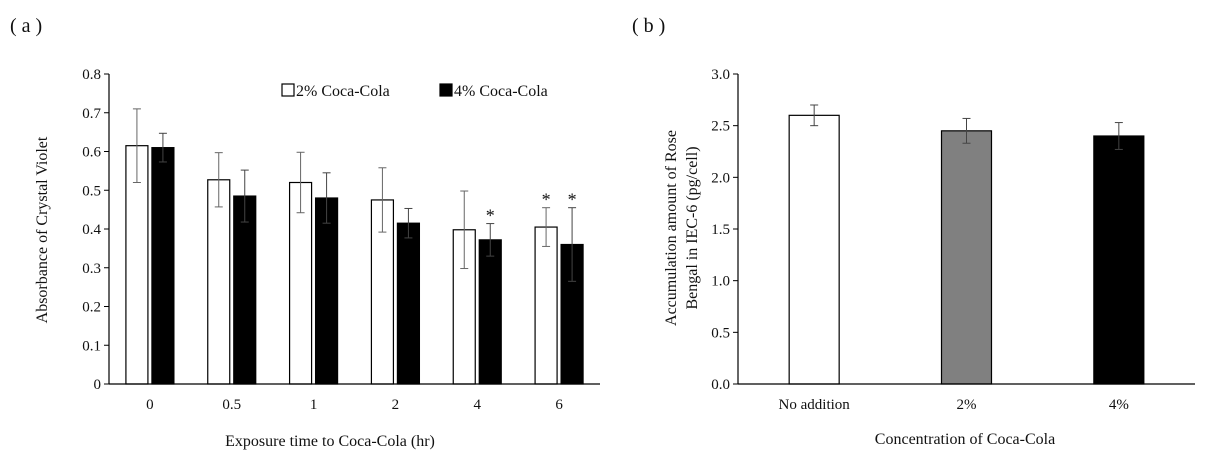 This screenshot has width=1216, height=450. Describe the element at coordinates (91, 114) in the screenshot. I see `y-tick-label: 0.7` at that location.